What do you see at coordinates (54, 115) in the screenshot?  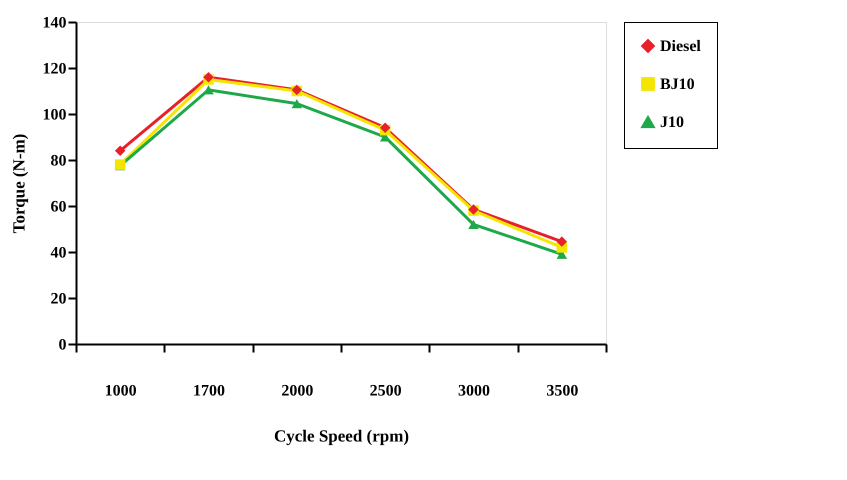 I see `y-tick-label: 100` at bounding box center [54, 115].